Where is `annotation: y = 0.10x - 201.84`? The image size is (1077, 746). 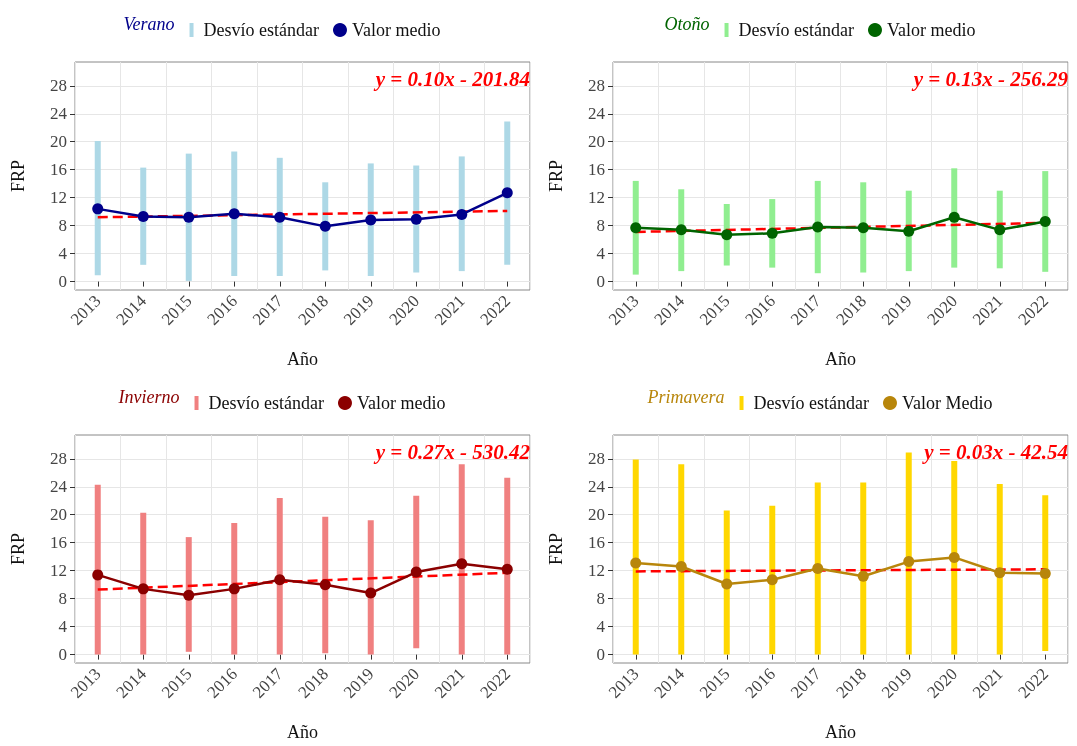
annotation: y = 0.10x - 201.84 is located at coordinates (451, 78).